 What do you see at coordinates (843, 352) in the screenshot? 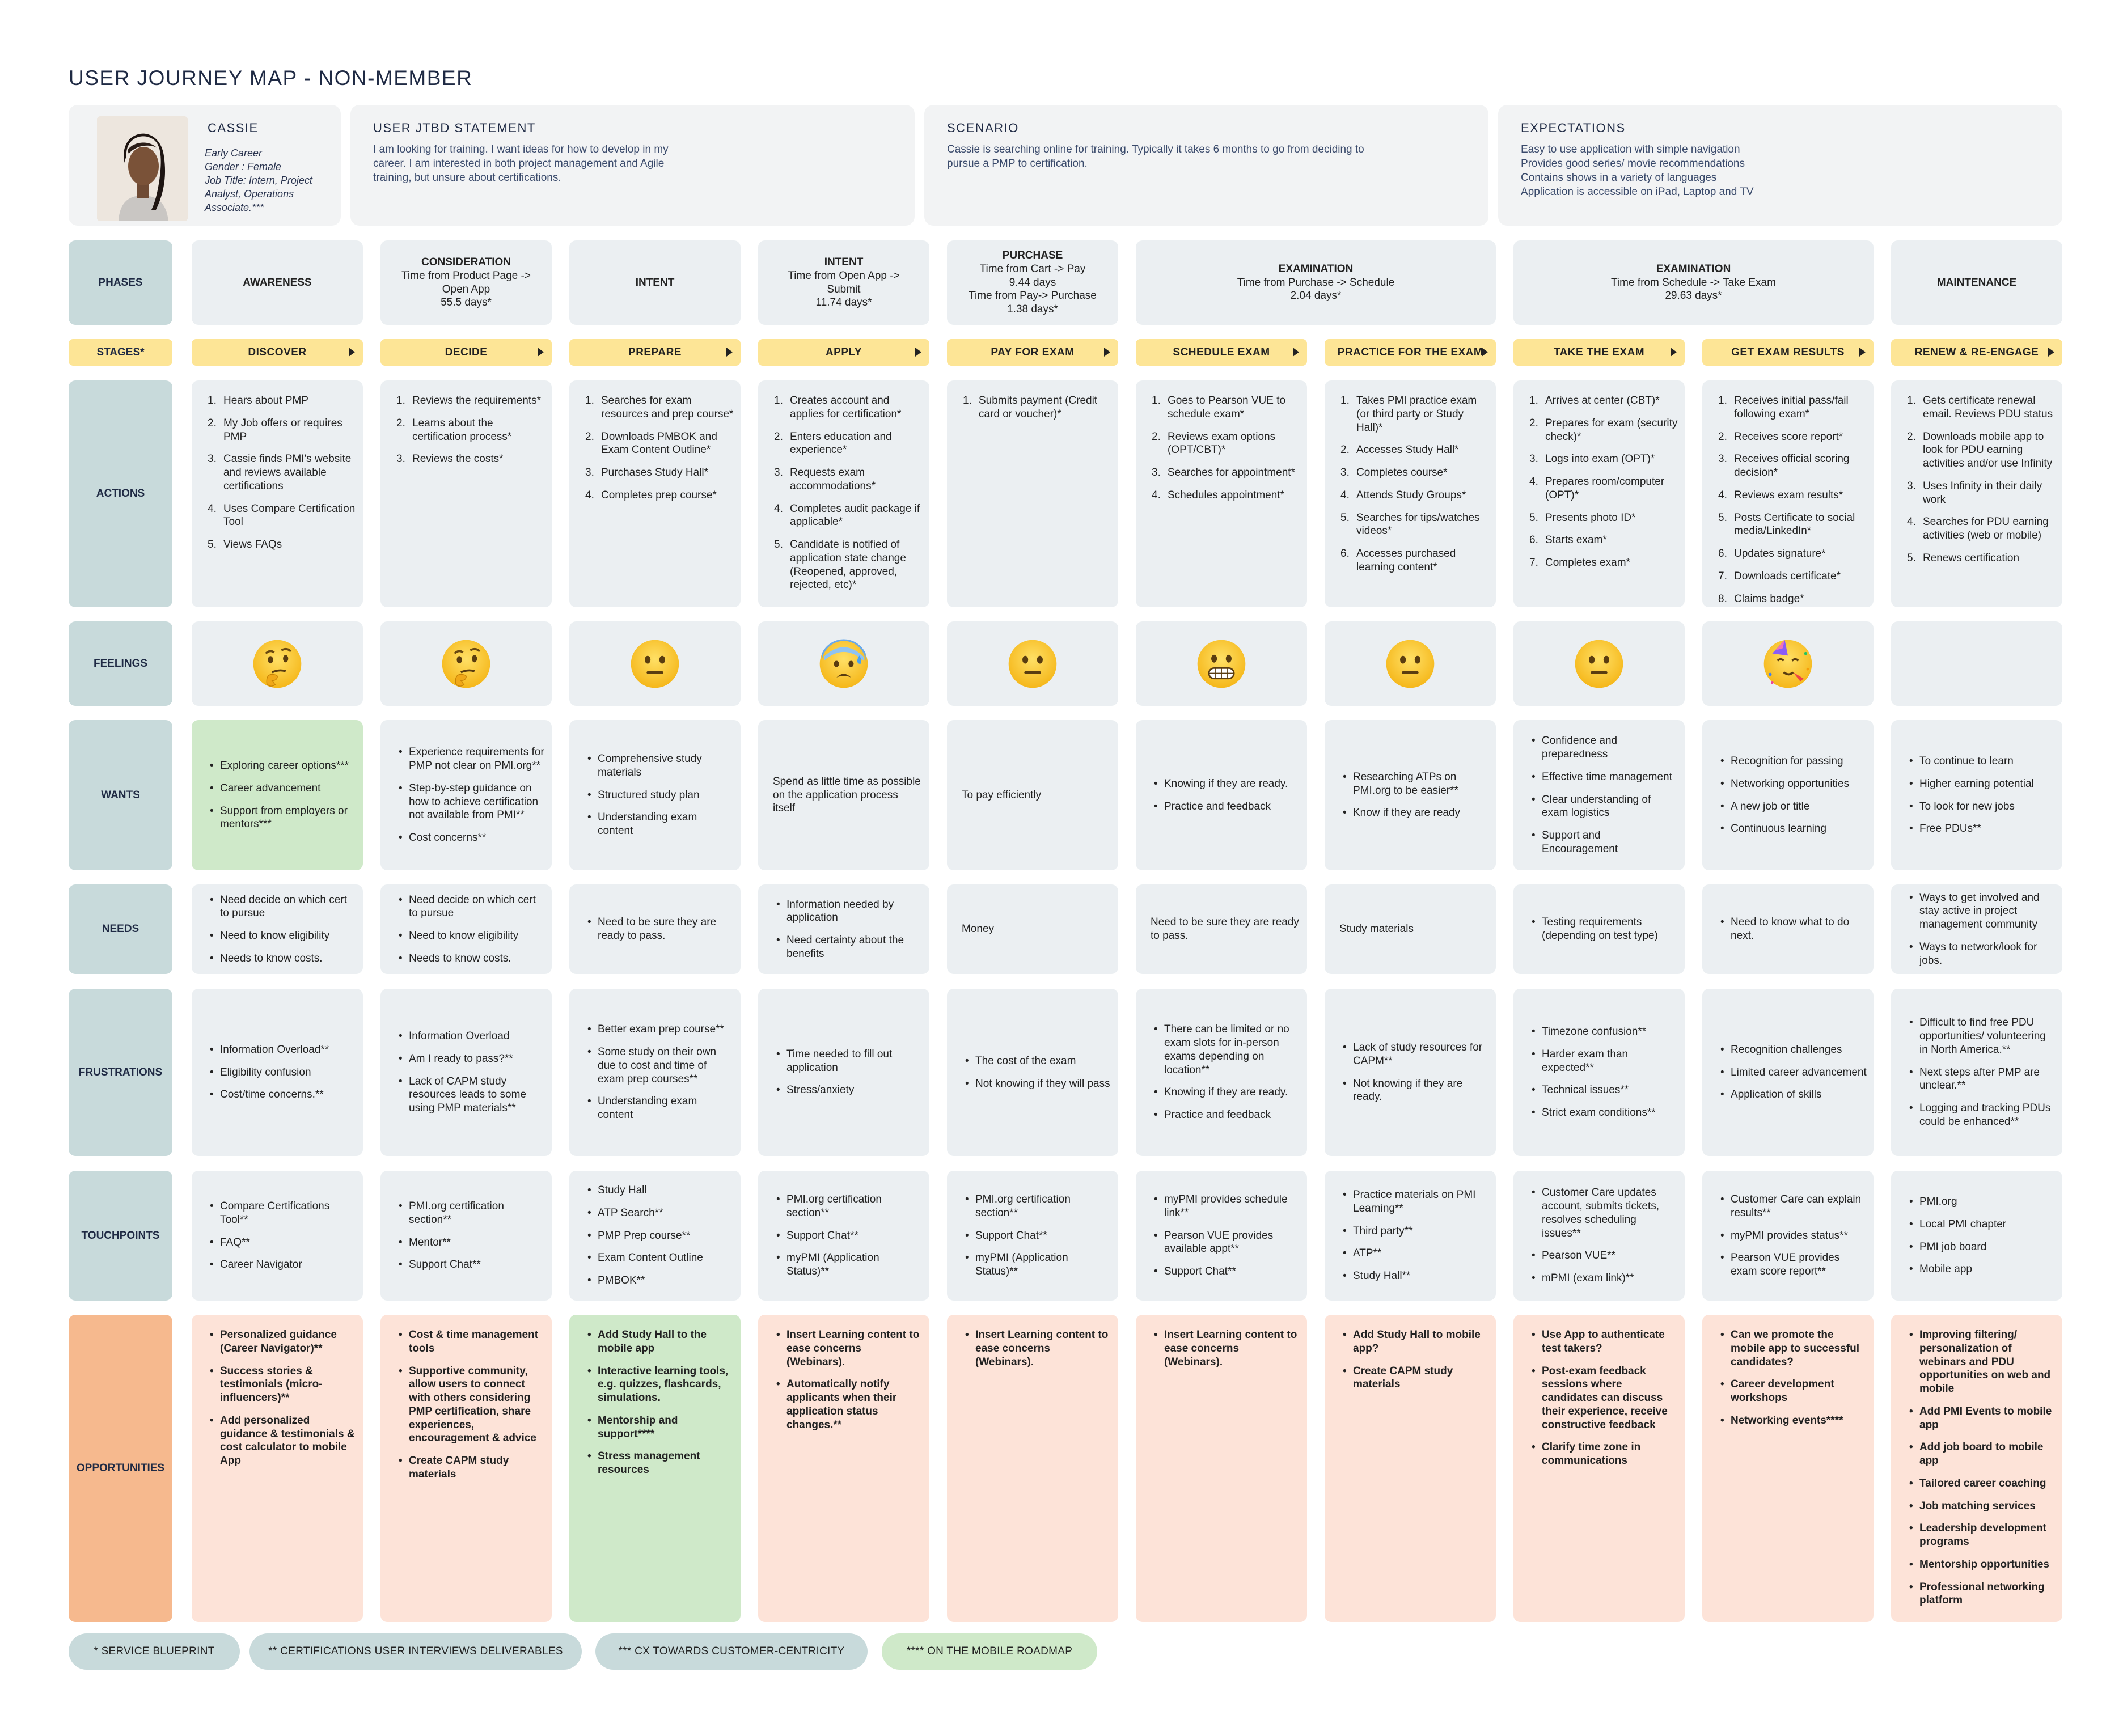
I see `stage-apply: APPLY` at bounding box center [843, 352].